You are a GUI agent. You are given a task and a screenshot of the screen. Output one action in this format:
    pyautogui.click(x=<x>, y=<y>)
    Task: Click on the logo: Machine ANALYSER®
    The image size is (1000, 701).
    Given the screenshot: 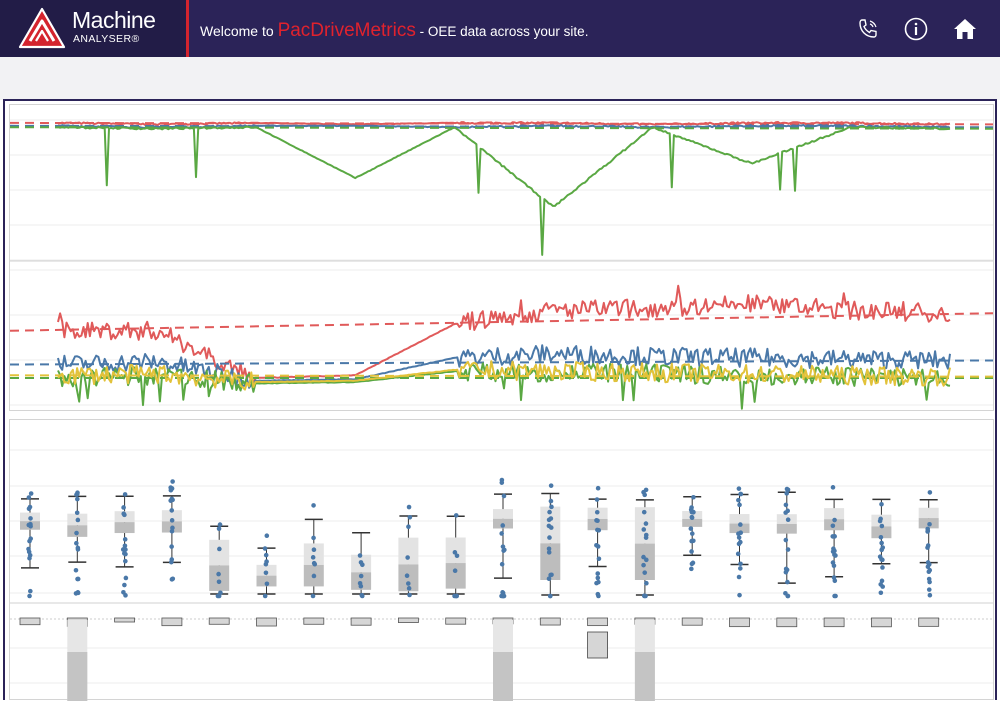 What is the action you would take?
    pyautogui.click(x=93, y=28)
    